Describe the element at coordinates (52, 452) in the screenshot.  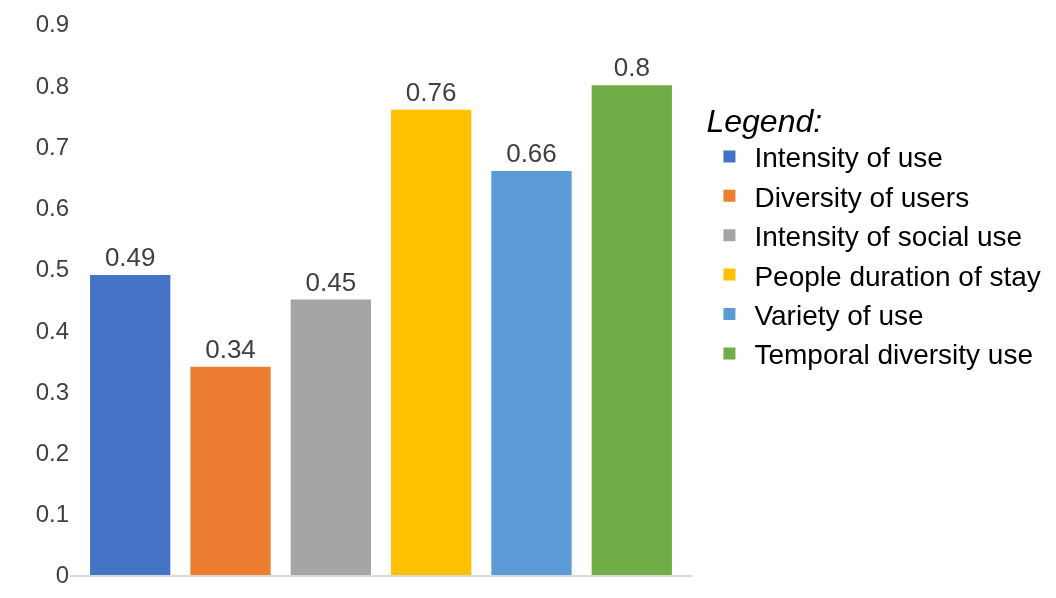
I see `y-tick-label: 0.2` at that location.